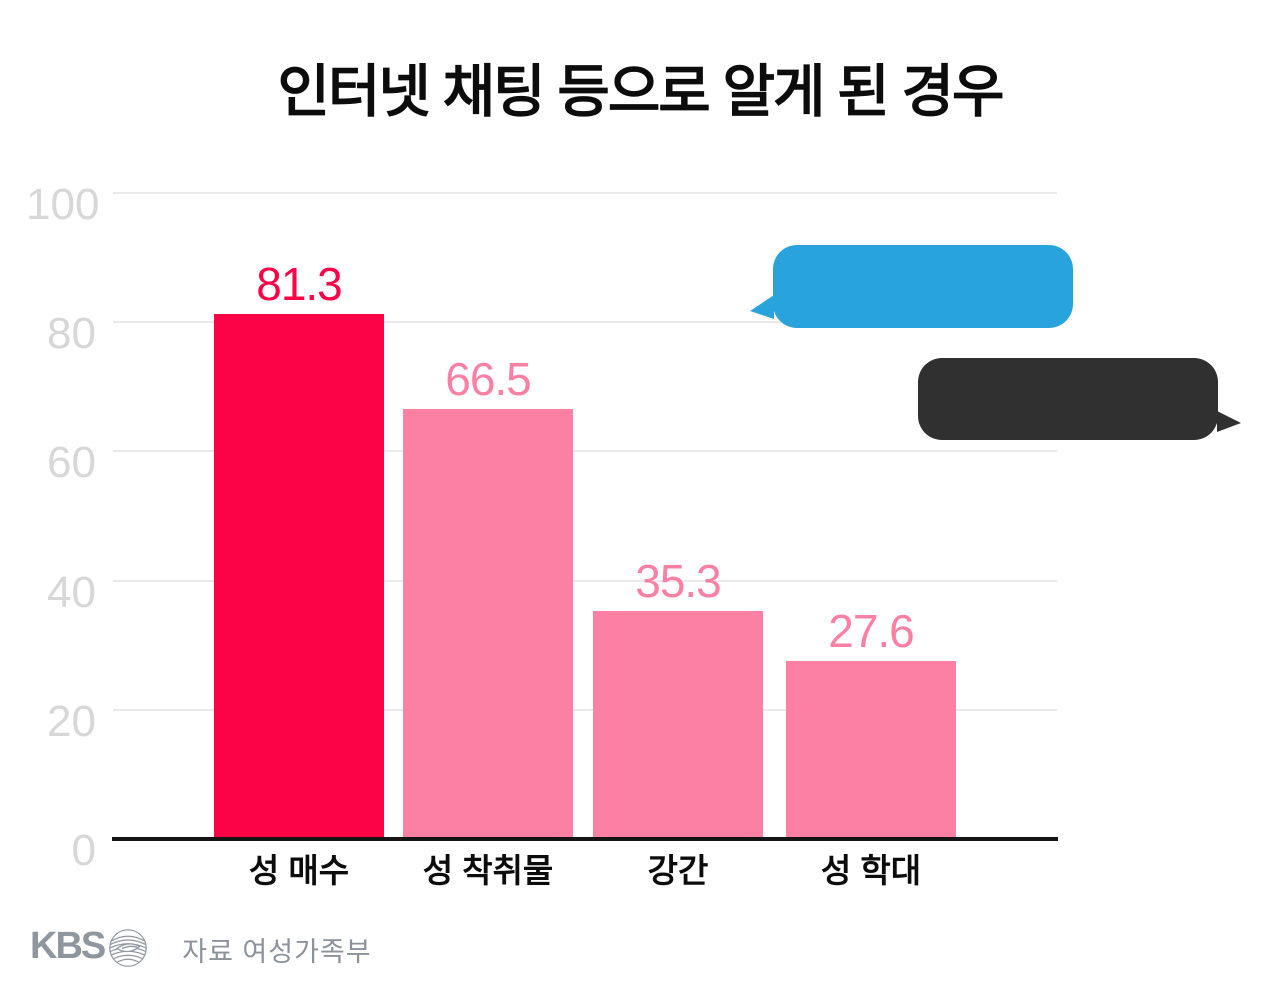 The image size is (1280, 993). What do you see at coordinates (762, 307) in the screenshot?
I see `bubble-tail-left-icon` at bounding box center [762, 307].